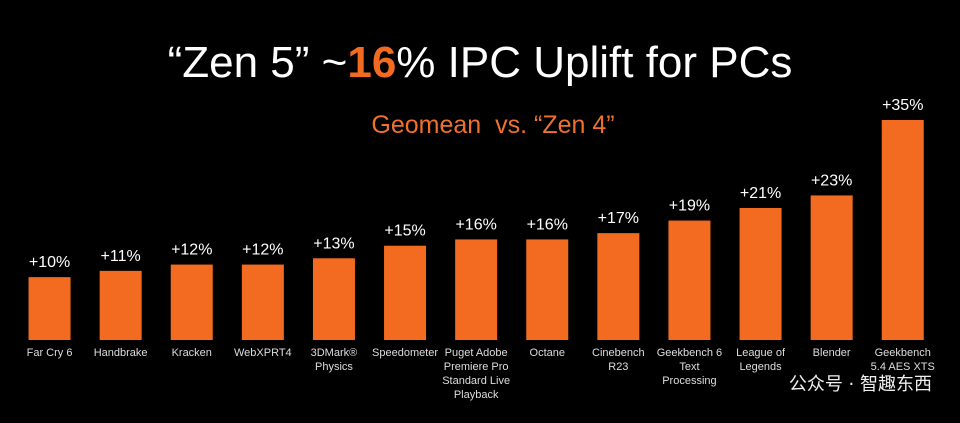 Image resolution: width=960 pixels, height=423 pixels. Describe the element at coordinates (594, 62) in the screenshot. I see `title-part: % IPC Uplift for PCs` at that location.